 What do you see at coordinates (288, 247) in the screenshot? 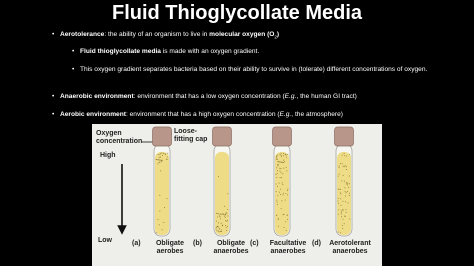
I see `tube-name: Facultative anaerobes` at bounding box center [288, 247].